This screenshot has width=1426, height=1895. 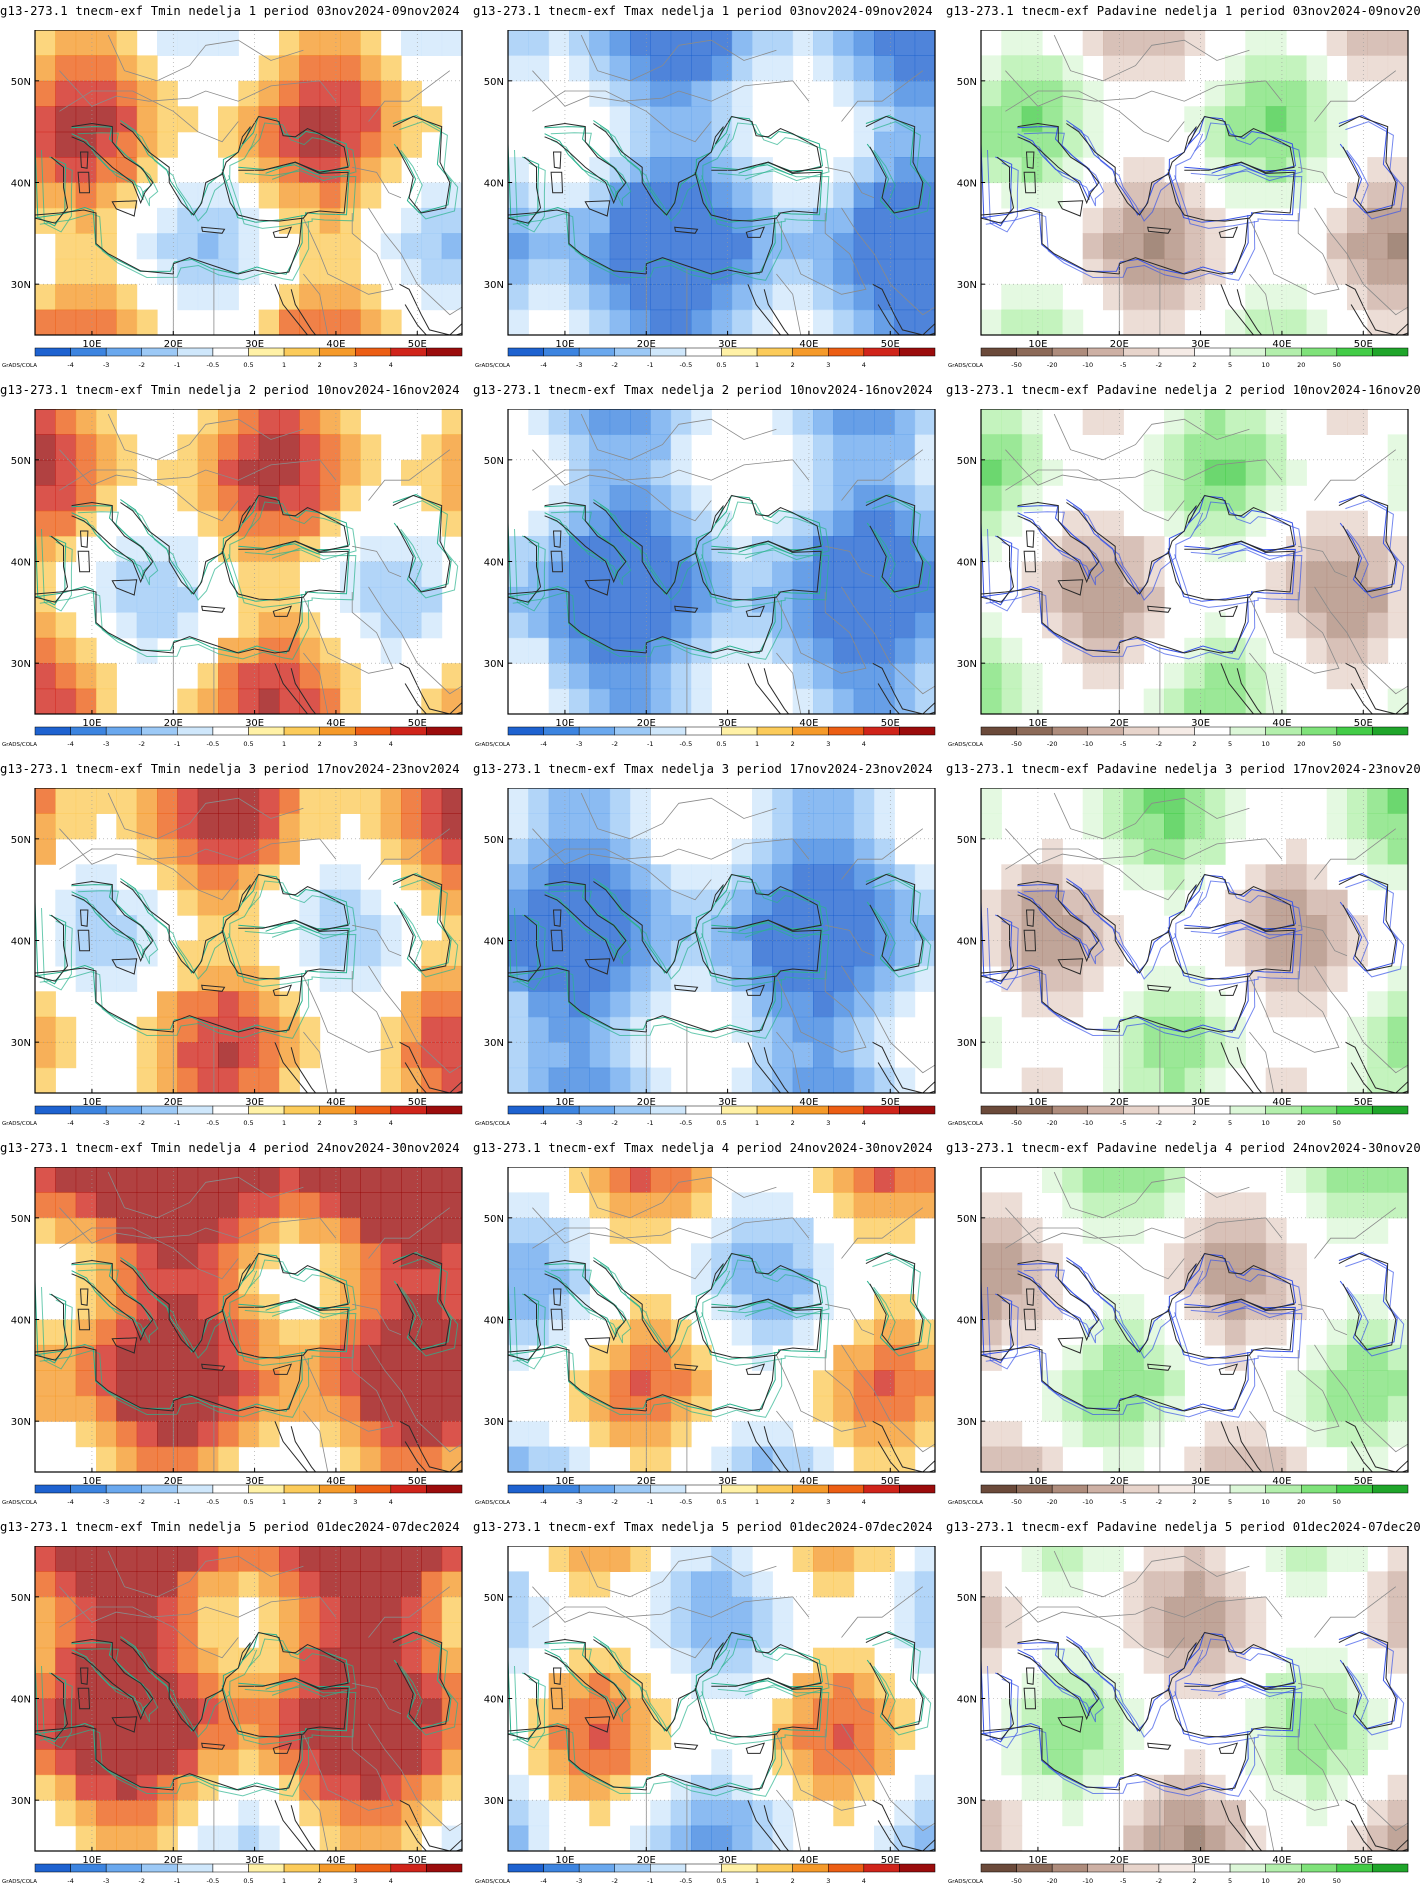 I want to click on legend-label: 1, so click(x=284, y=1123).